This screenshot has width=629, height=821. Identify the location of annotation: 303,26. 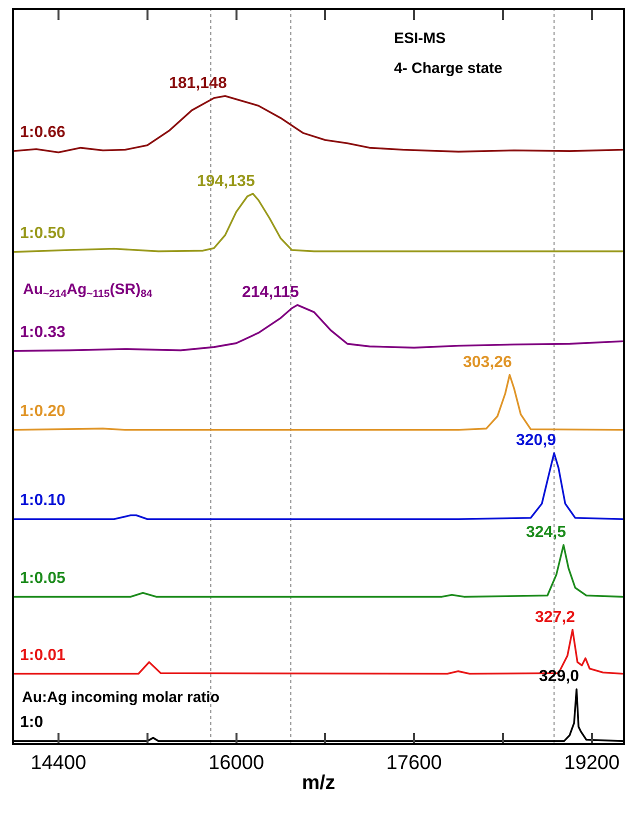
(487, 362).